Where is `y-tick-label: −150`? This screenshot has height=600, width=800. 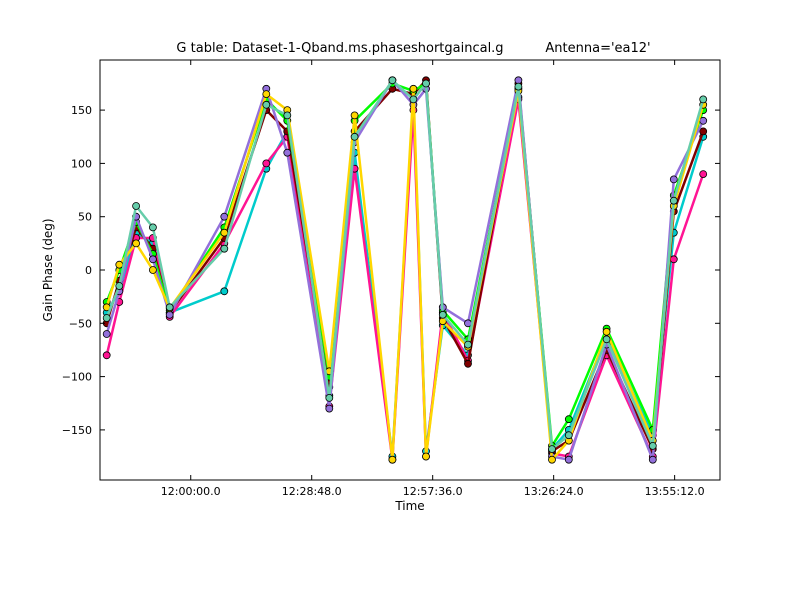
y-tick-label: −150 is located at coordinates (77, 430).